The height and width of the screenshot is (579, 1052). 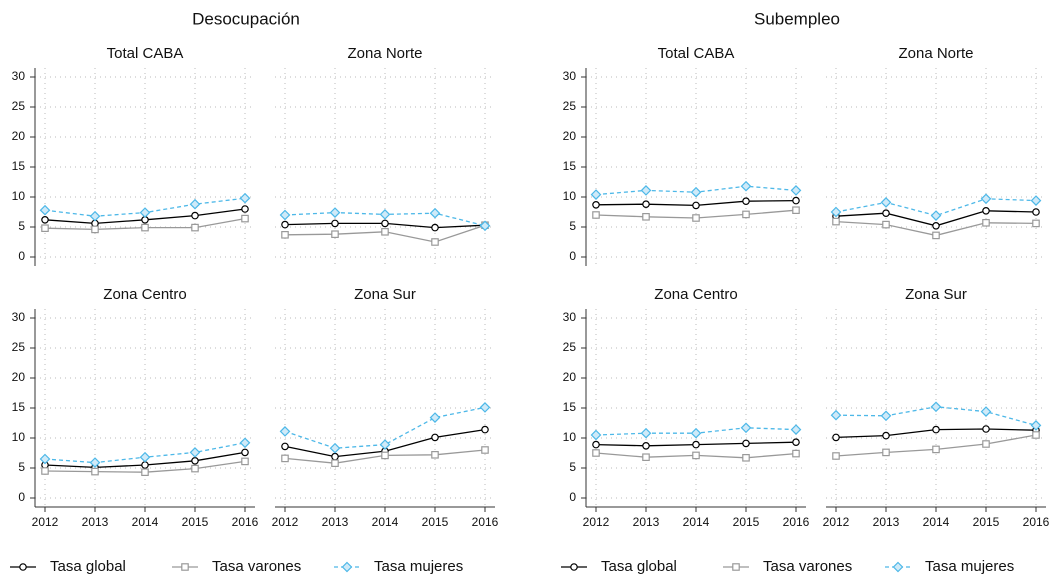 I want to click on x-tick-label: 2014, so click(x=696, y=522).